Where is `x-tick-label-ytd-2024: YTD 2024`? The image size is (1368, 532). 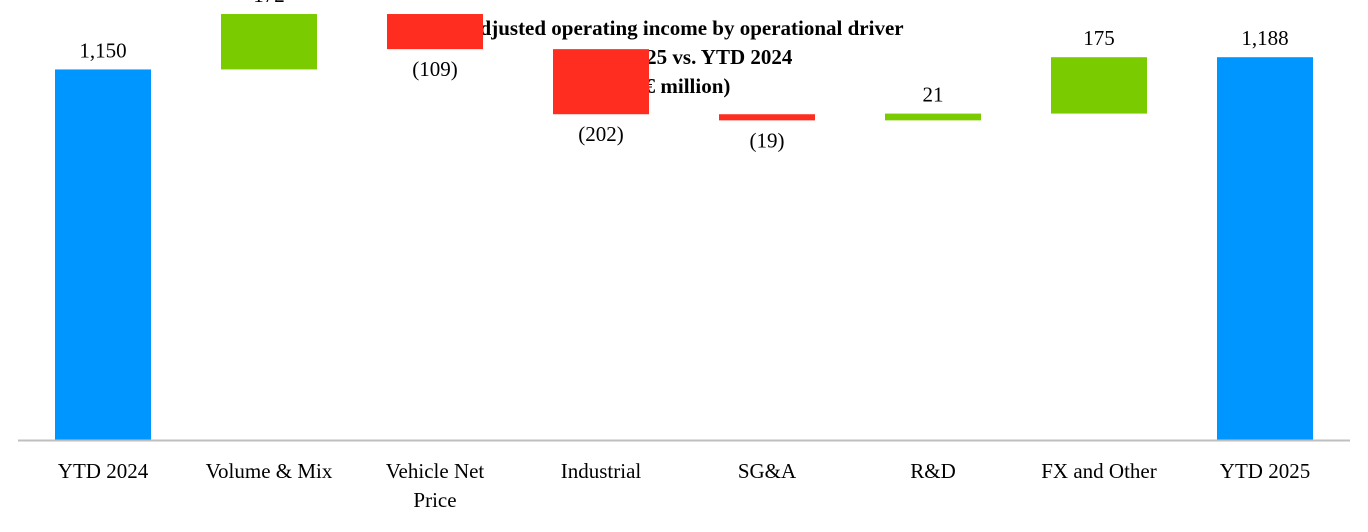 x-tick-label-ytd-2024: YTD 2024 is located at coordinates (103, 471).